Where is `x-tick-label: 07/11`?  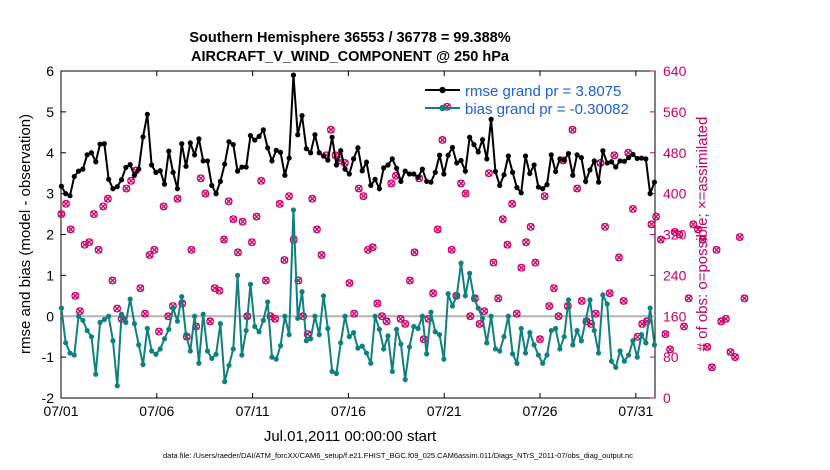 x-tick-label: 07/11 is located at coordinates (253, 411).